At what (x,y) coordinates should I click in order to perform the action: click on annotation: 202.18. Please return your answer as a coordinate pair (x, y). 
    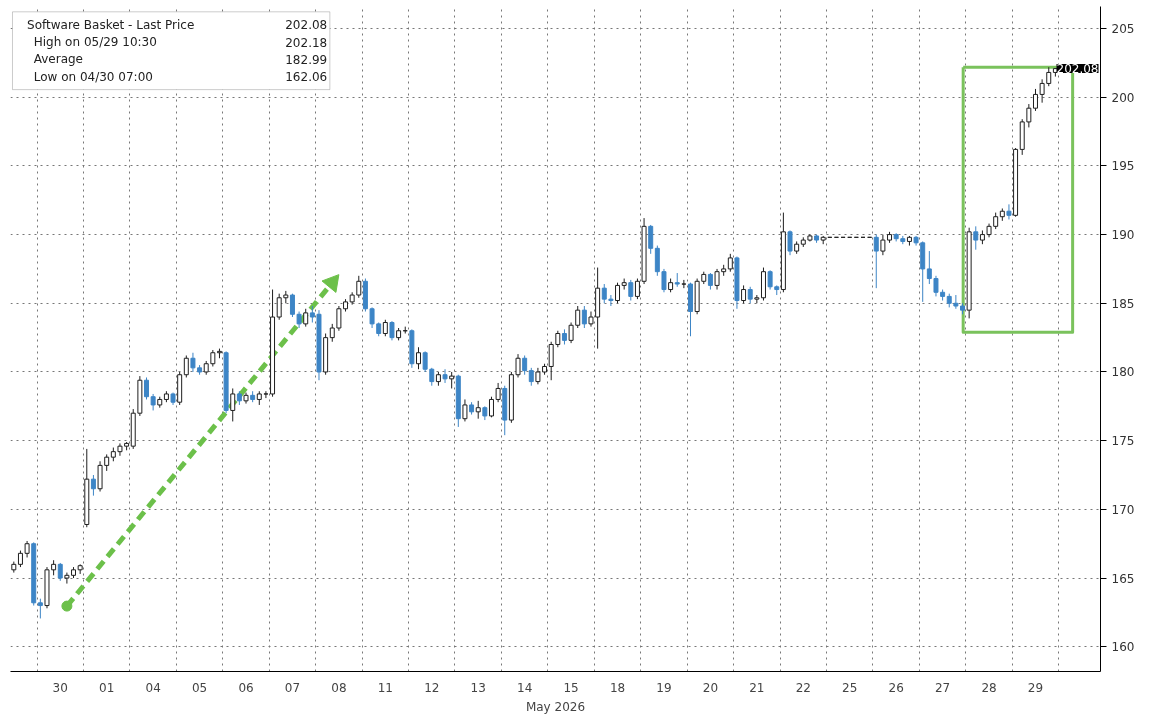
    Looking at the image, I should click on (306, 42).